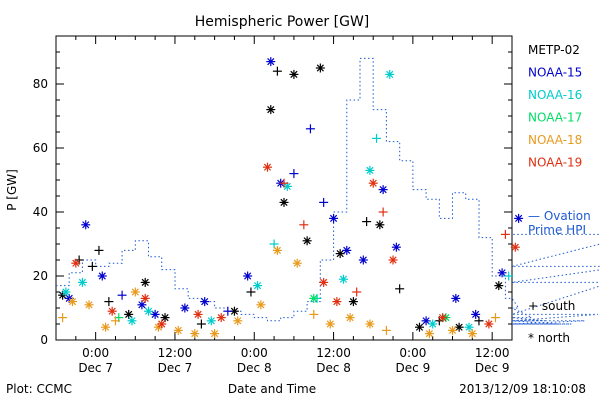  What do you see at coordinates (282, 22) in the screenshot?
I see `chart-title: Hemispheric Power [GW]` at bounding box center [282, 22].